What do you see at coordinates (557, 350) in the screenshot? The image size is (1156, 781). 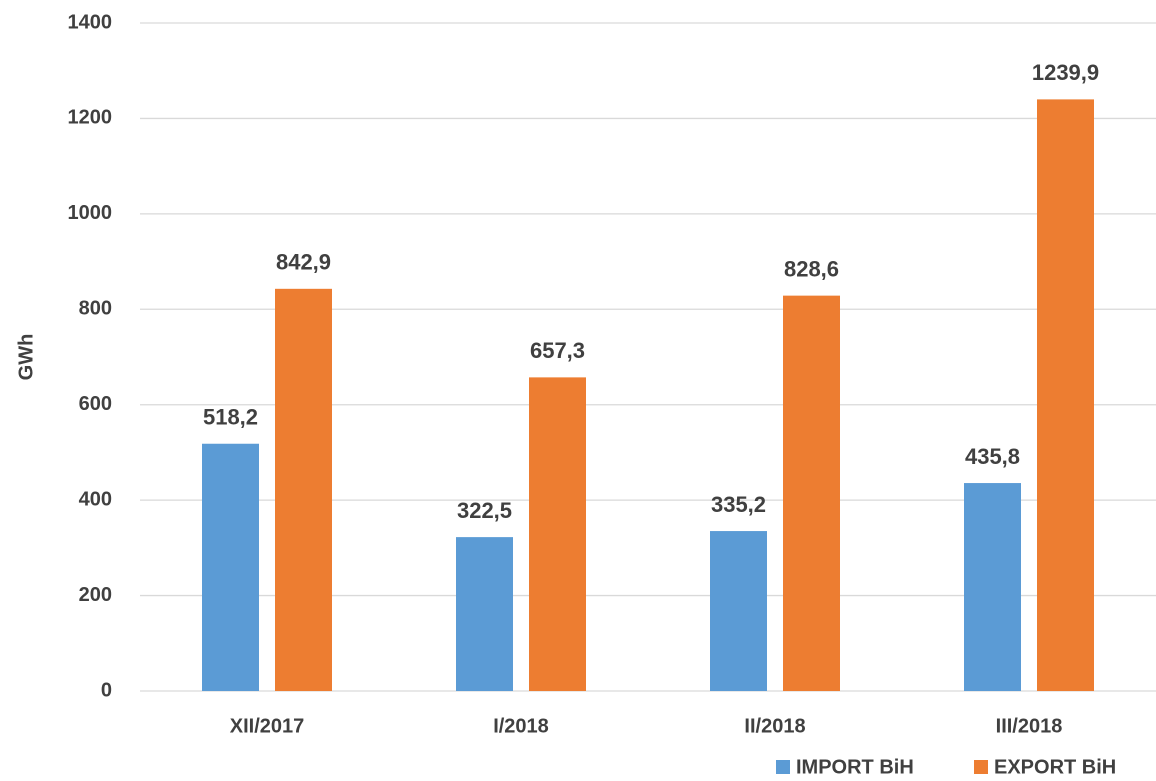 I see `data-label: 657,3` at bounding box center [557, 350].